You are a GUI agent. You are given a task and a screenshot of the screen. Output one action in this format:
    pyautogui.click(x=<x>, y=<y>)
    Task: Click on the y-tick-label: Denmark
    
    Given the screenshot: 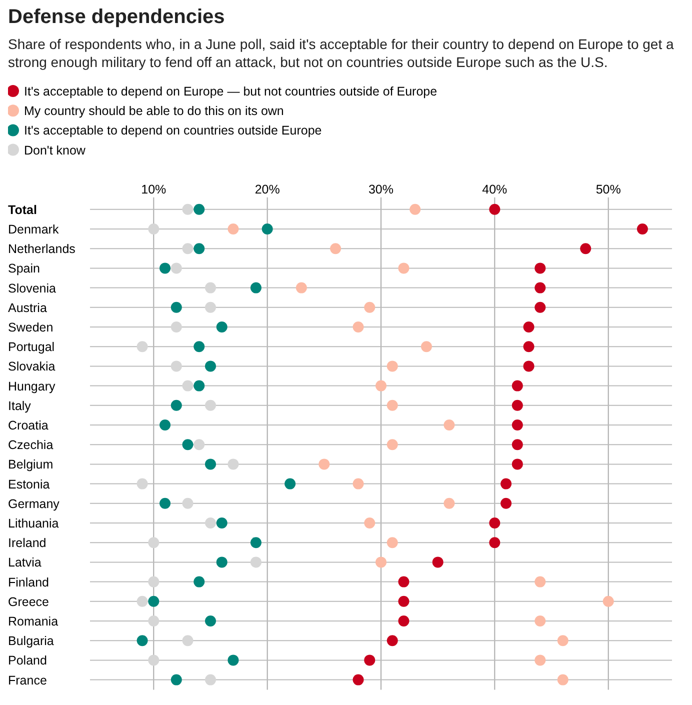 What is the action you would take?
    pyautogui.click(x=34, y=229)
    